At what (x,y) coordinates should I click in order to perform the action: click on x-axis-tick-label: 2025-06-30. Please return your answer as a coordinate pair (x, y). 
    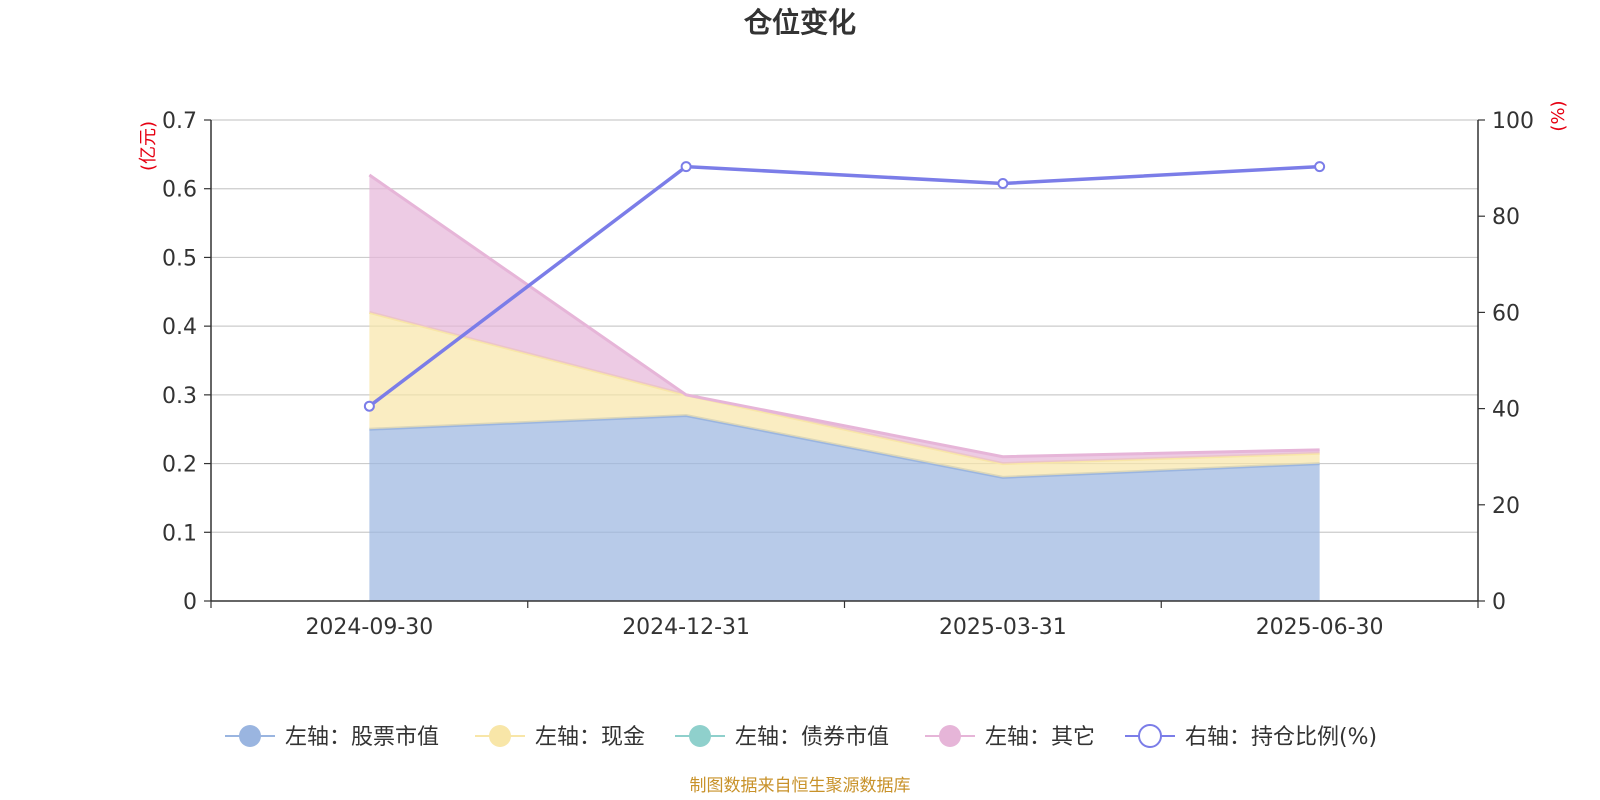
    Looking at the image, I should click on (1320, 627).